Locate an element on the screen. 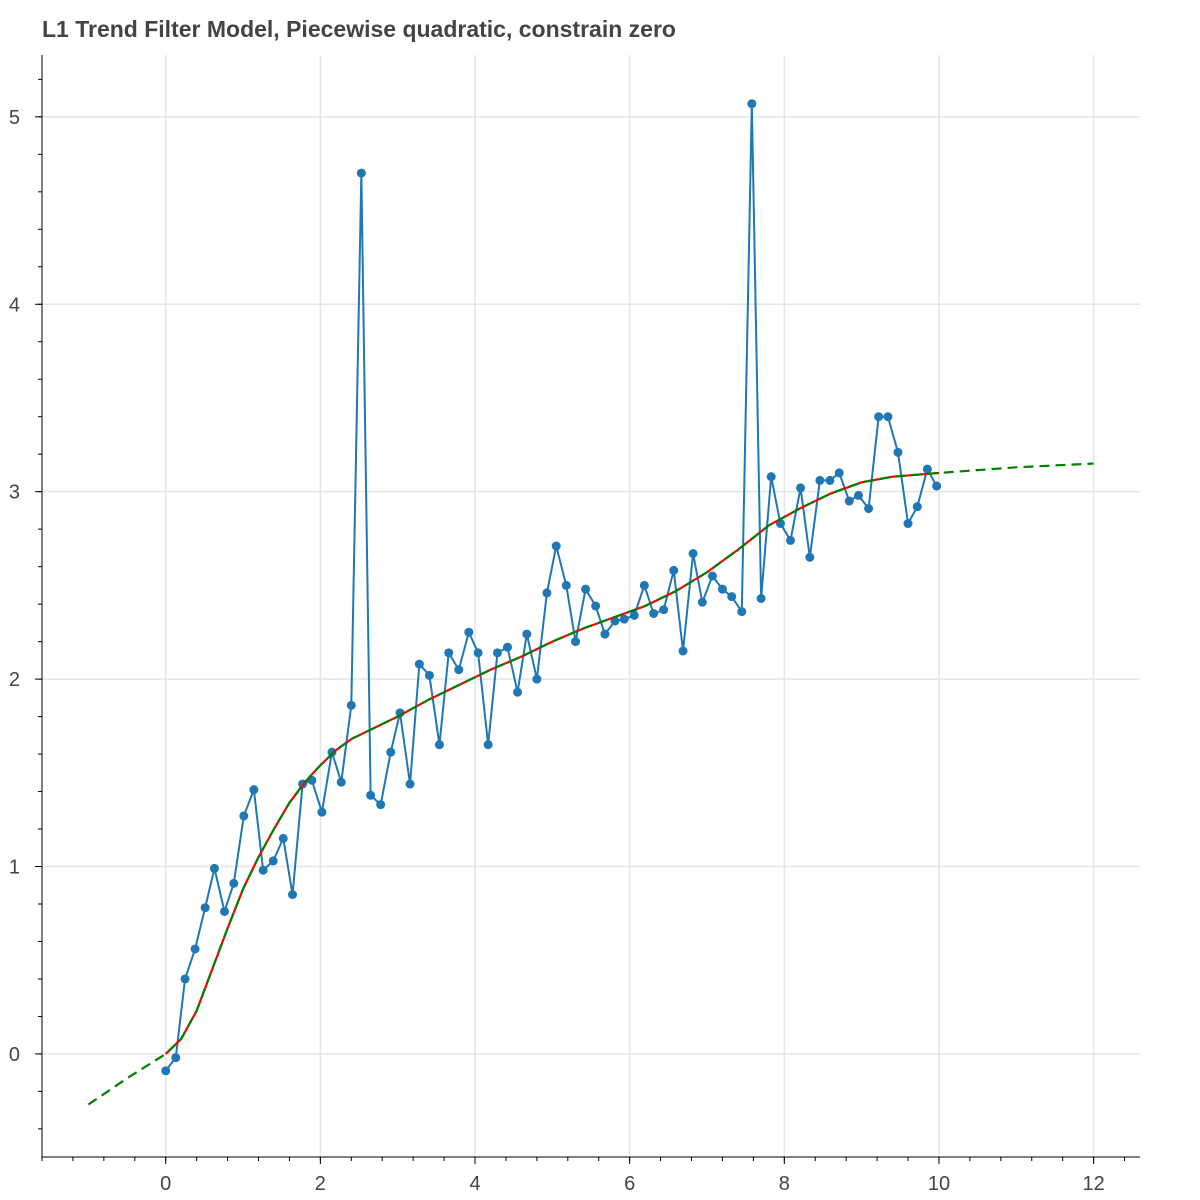 This screenshot has width=1200, height=1200. y-tick-label: 1 is located at coordinates (14, 868).